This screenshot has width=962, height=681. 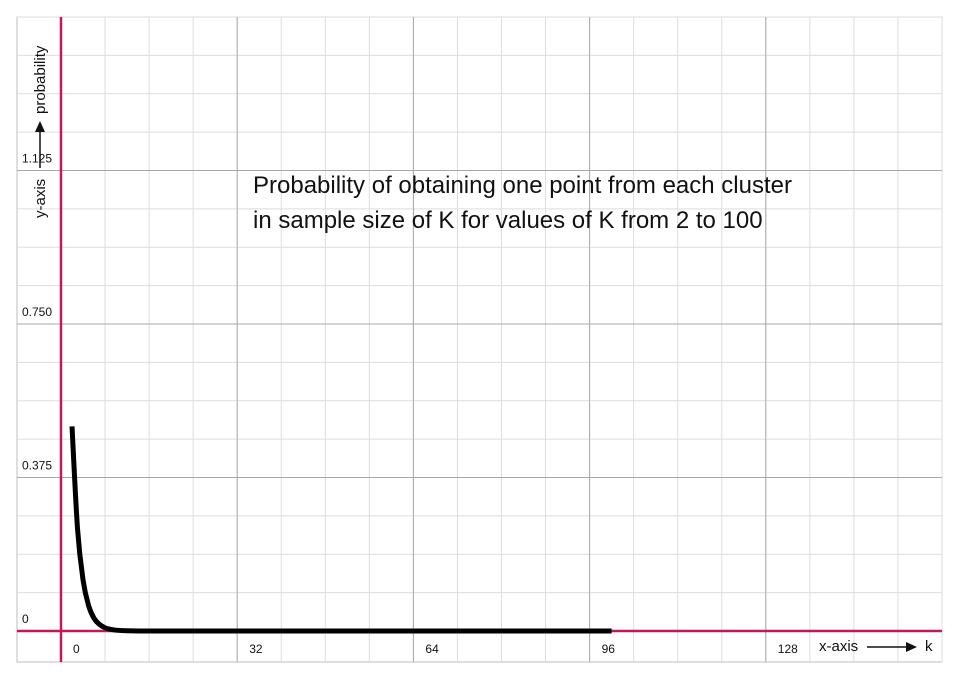 I want to click on x-axis-arrow-head, so click(x=911, y=647).